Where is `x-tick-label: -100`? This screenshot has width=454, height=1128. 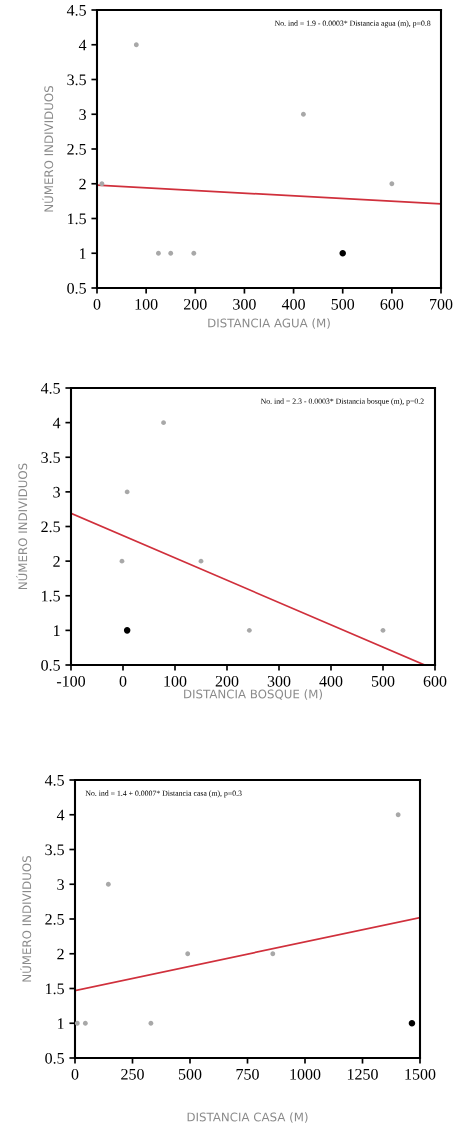
x-tick-label: -100 is located at coordinates (71, 681).